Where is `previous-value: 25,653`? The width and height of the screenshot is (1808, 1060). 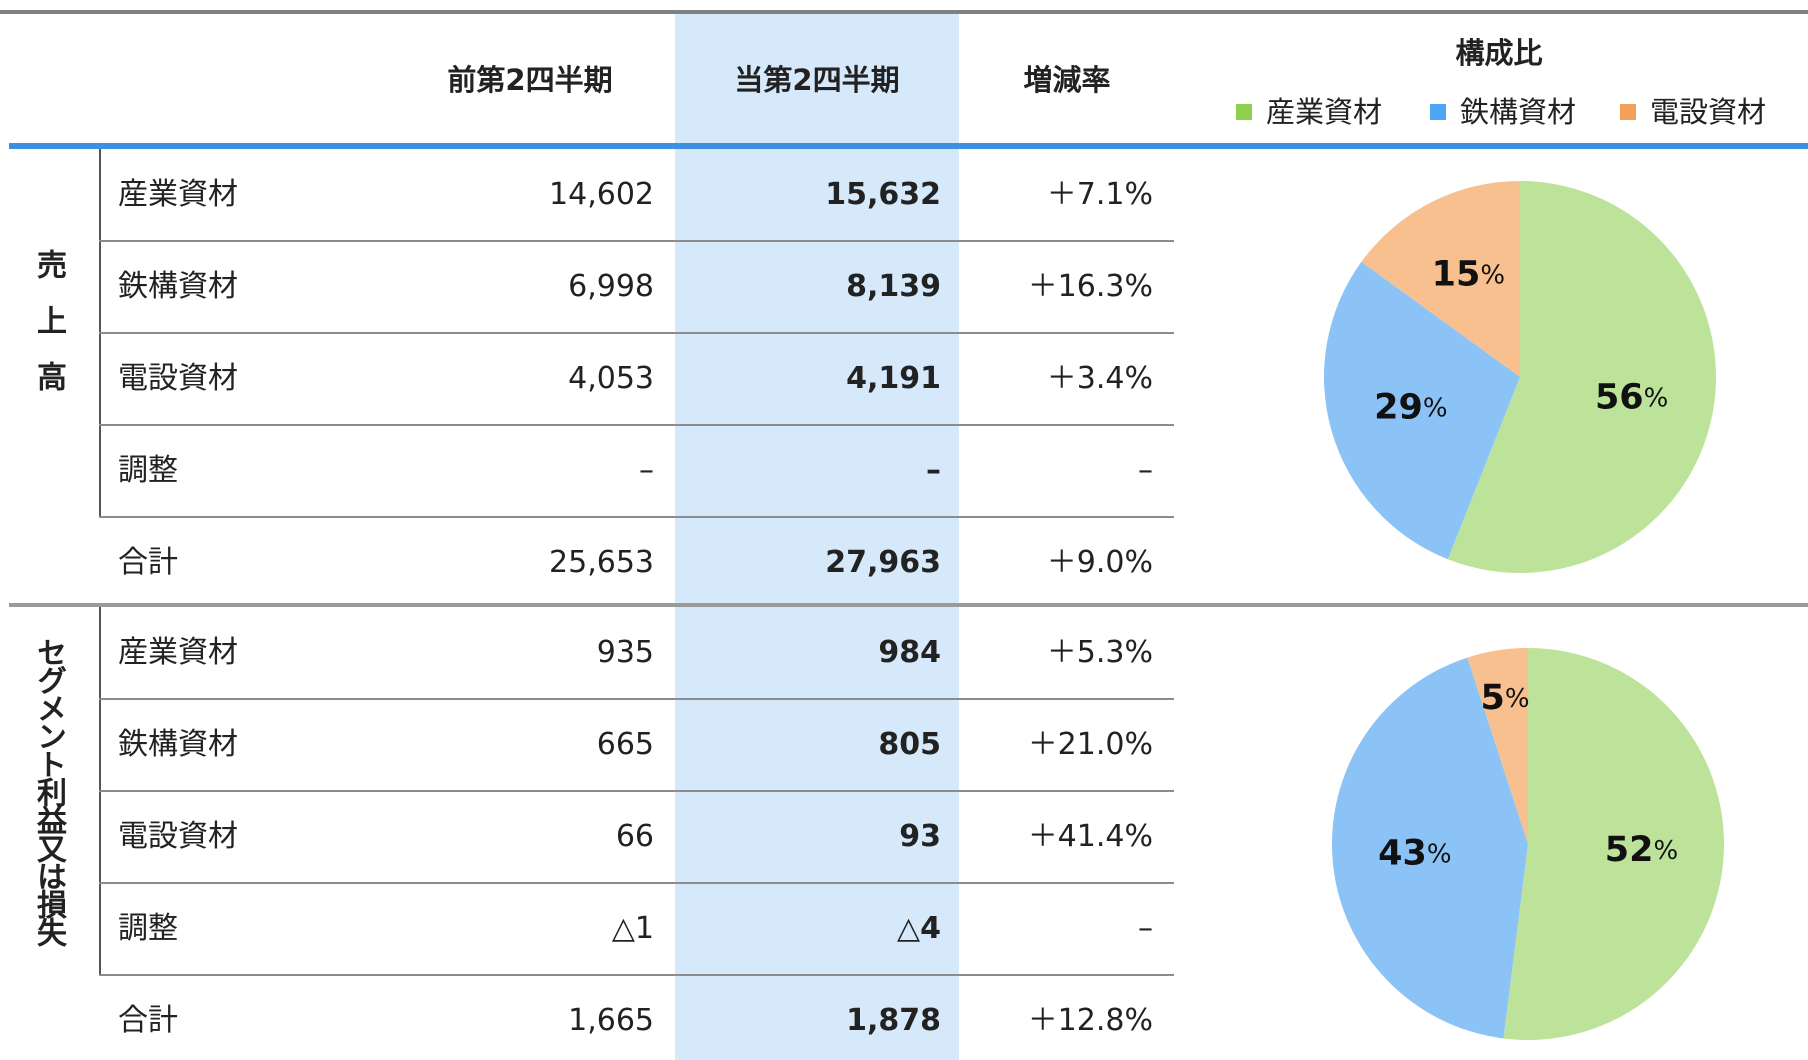
previous-value: 25,653 is located at coordinates (601, 562).